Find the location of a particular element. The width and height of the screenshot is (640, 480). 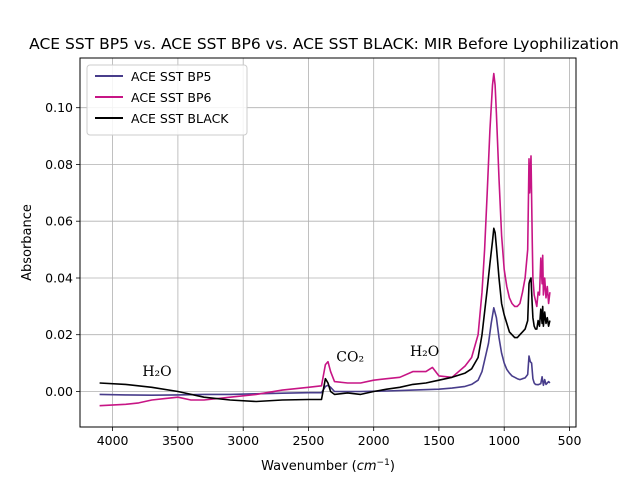

y-tick-label: 0.08 is located at coordinates (59, 164).